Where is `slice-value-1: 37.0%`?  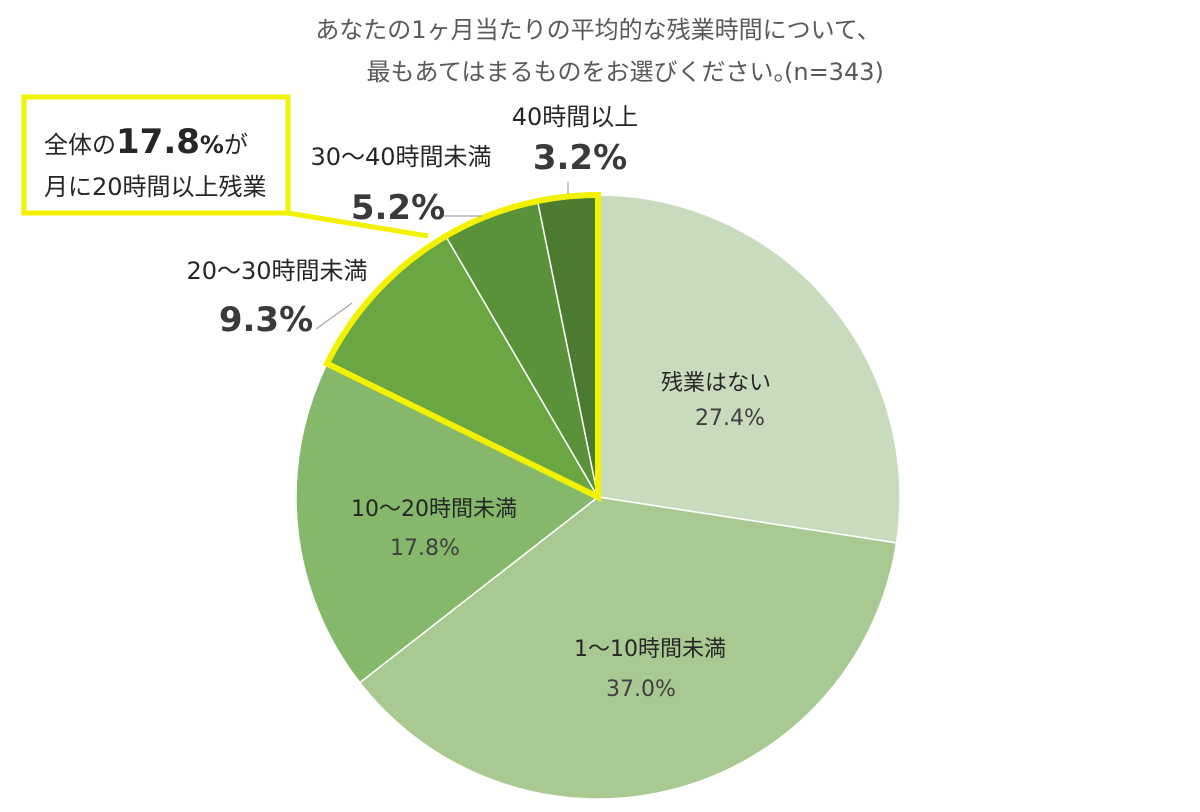 slice-value-1: 37.0% is located at coordinates (641, 689).